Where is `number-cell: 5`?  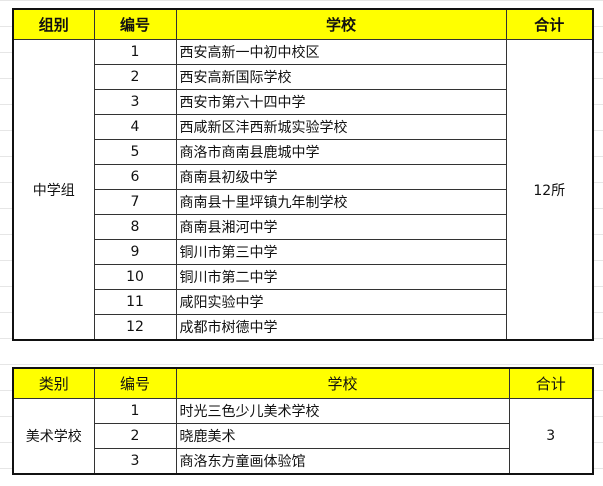
number-cell: 5 is located at coordinates (135, 152).